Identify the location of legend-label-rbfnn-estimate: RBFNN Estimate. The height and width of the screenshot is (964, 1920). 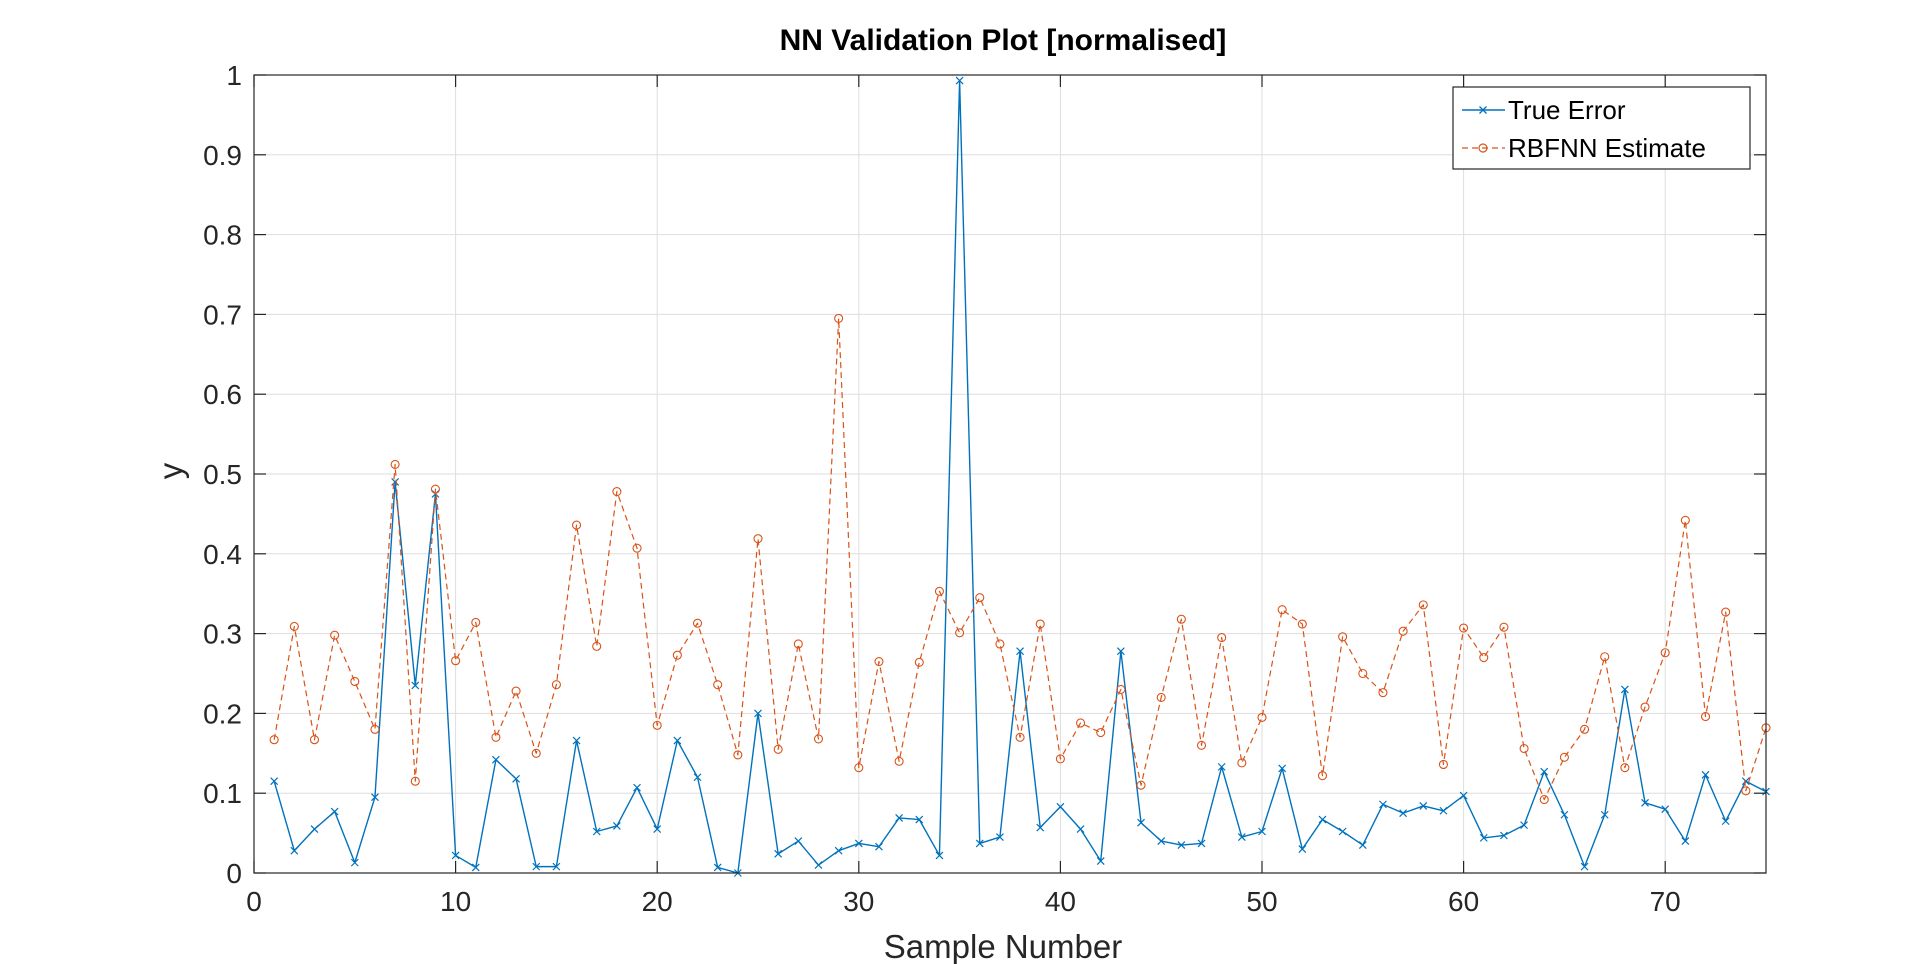
(1607, 148).